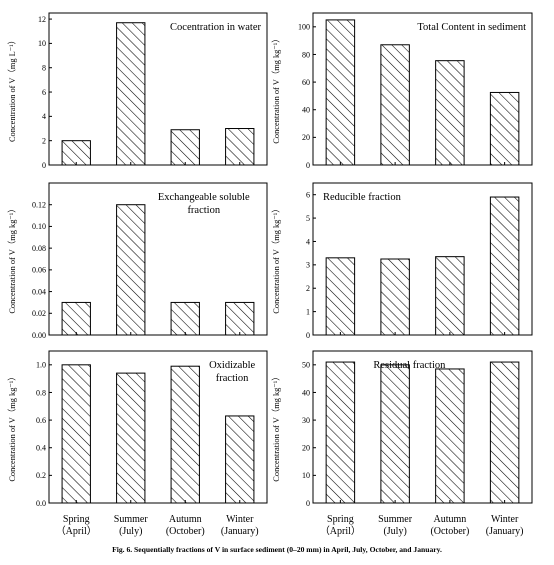  What do you see at coordinates (39, 205) in the screenshot?
I see `y-tick-label: 0.12` at bounding box center [39, 205].